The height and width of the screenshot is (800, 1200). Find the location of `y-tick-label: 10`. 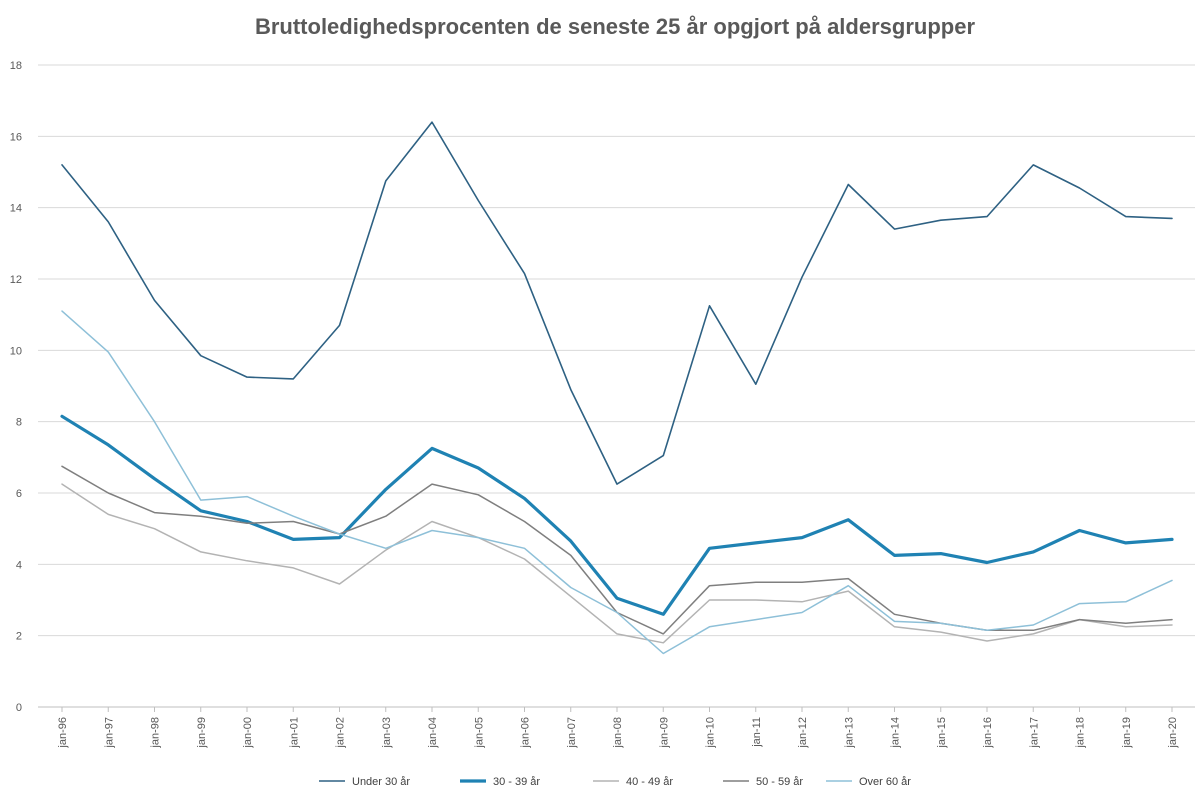

y-tick-label: 10 is located at coordinates (16, 351).